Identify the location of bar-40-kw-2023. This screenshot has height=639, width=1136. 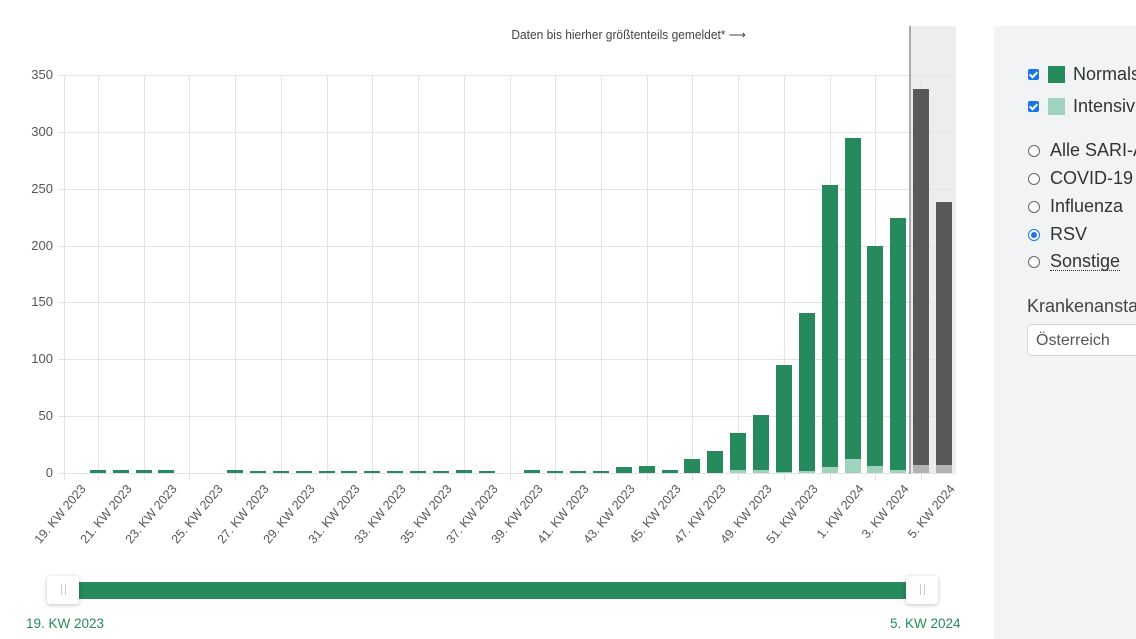
(555, 471).